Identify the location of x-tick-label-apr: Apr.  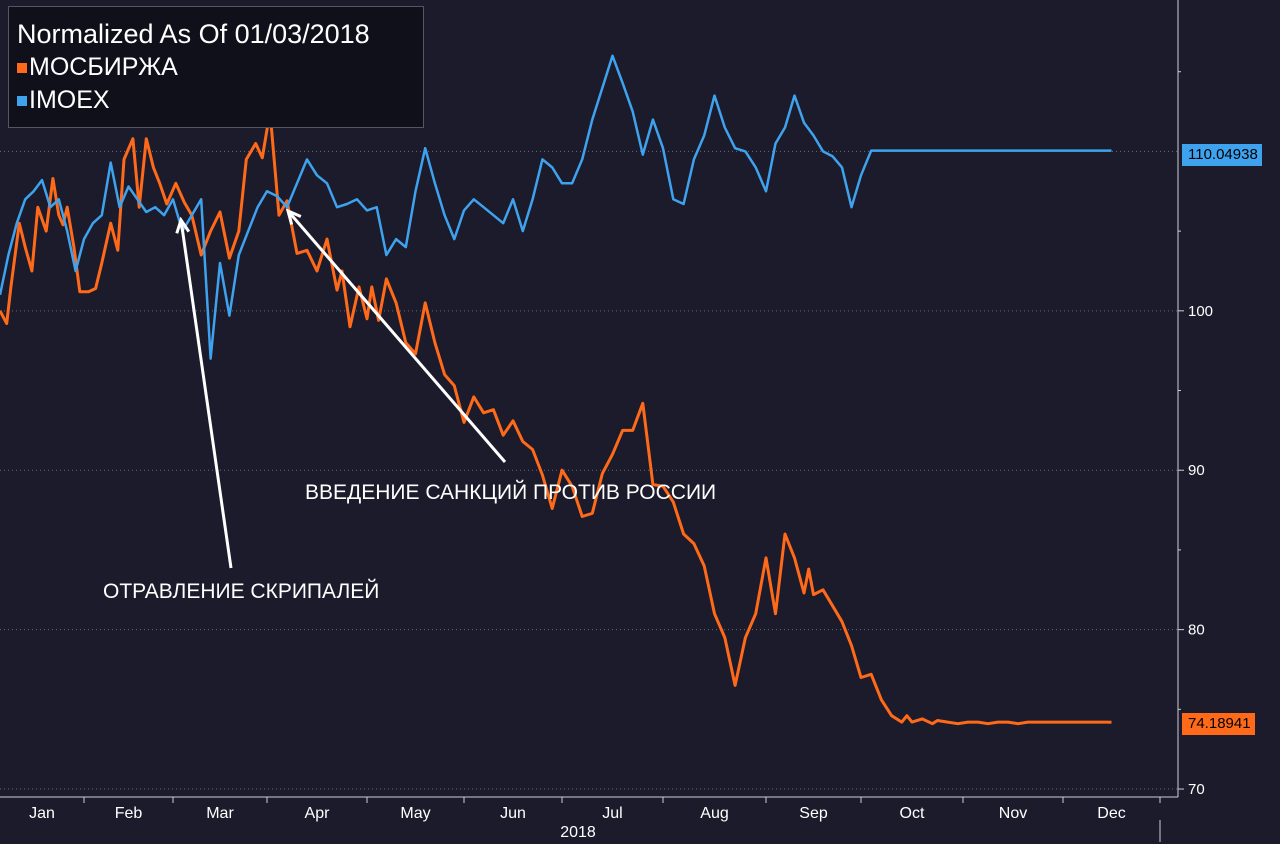
(318, 813).